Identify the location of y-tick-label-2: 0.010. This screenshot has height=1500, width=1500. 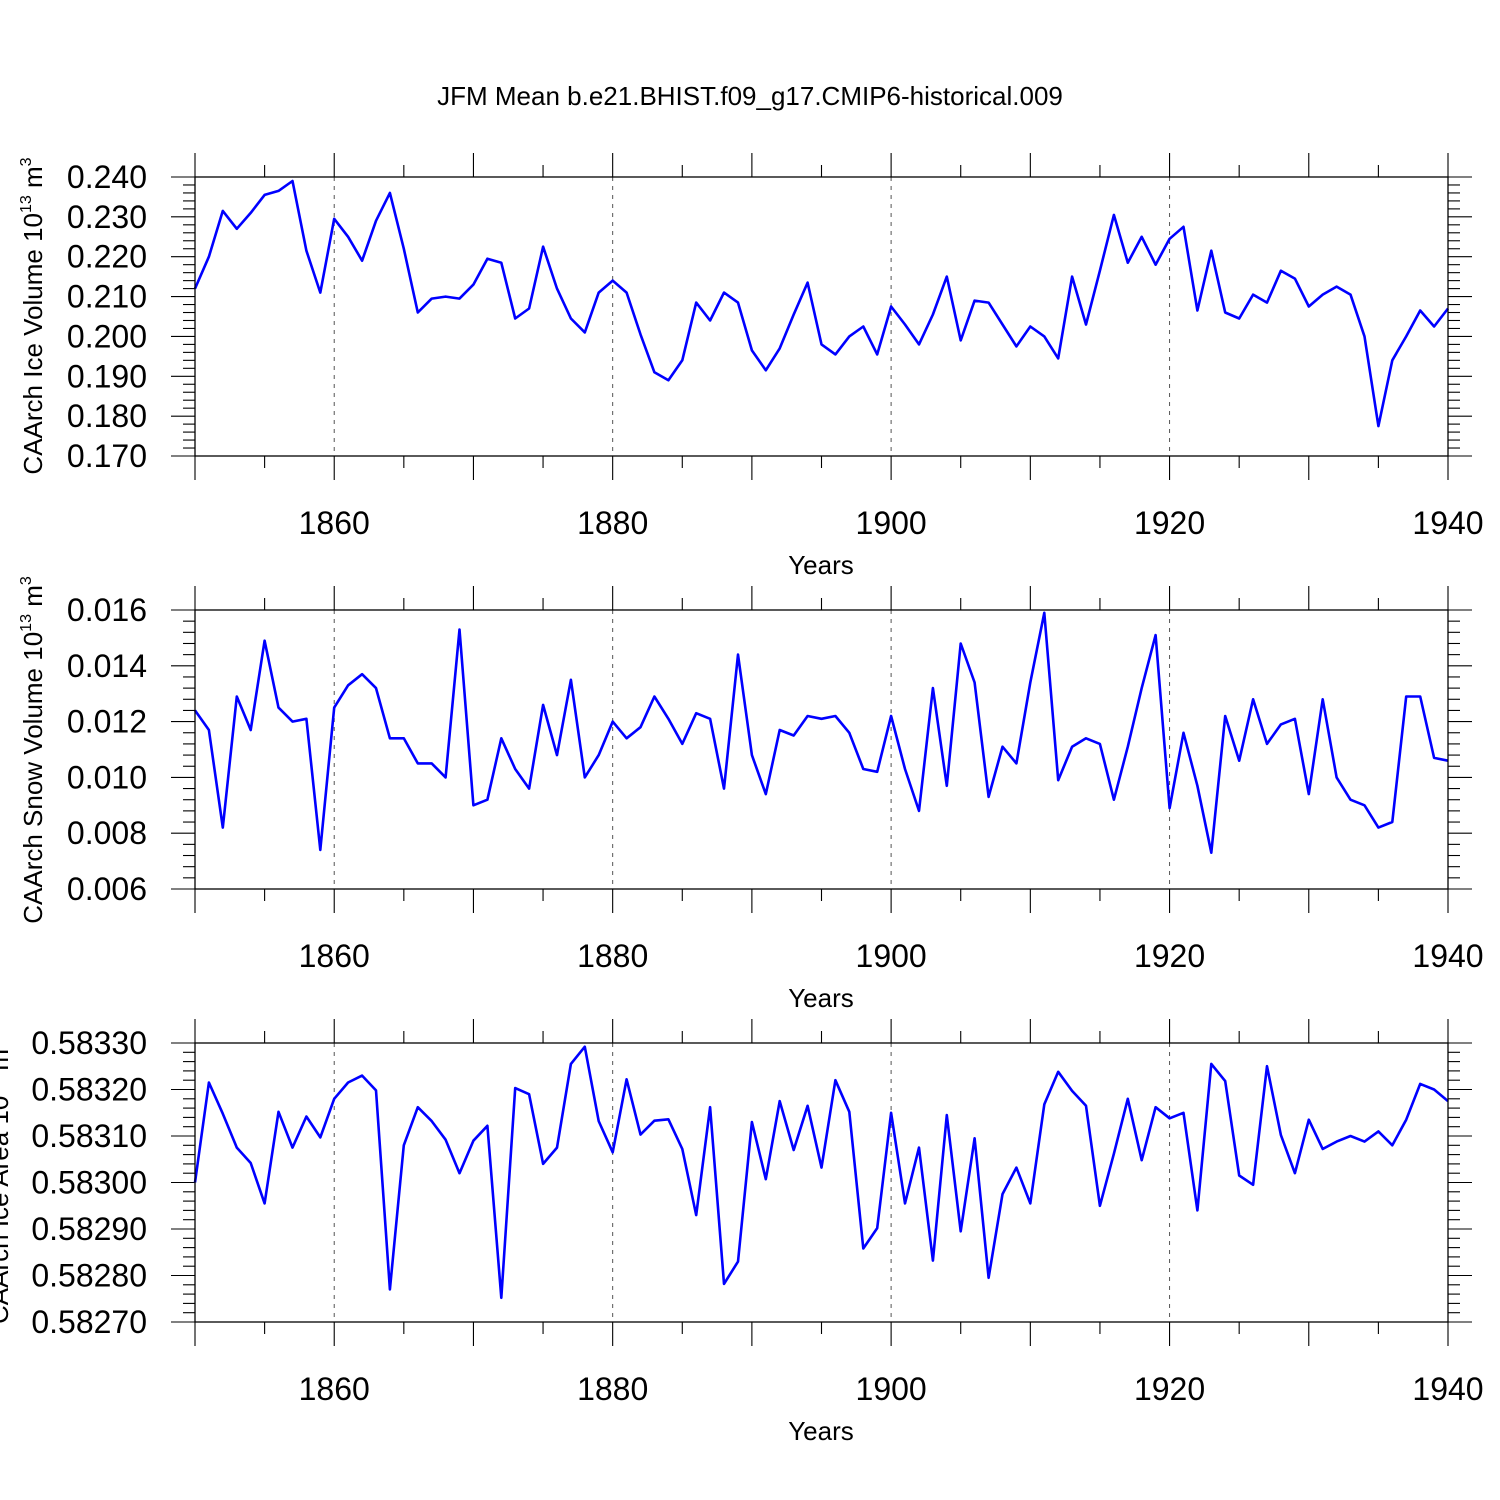
(107, 777).